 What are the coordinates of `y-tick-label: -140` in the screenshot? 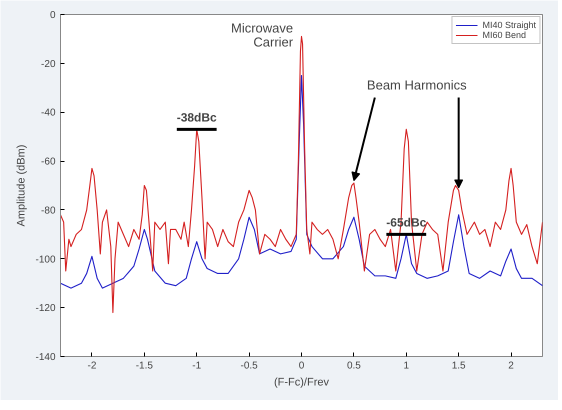 It's located at (45, 357).